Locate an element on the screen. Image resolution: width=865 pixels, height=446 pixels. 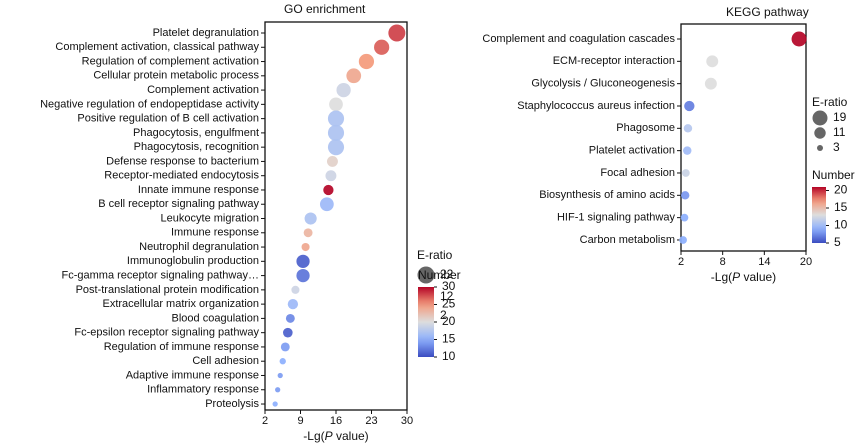
size-legend-label: 12 is located at coordinates (447, 296).